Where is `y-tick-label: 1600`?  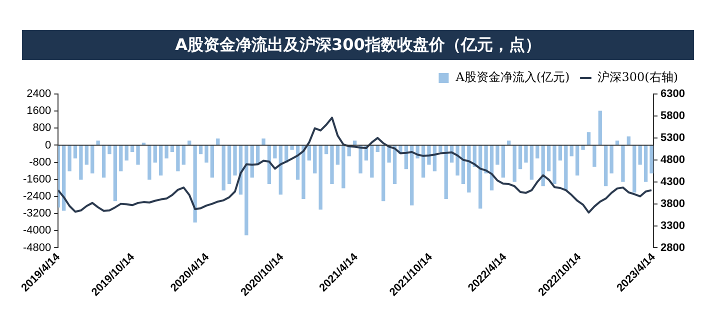 y-tick-label: 1600 is located at coordinates (39, 111).